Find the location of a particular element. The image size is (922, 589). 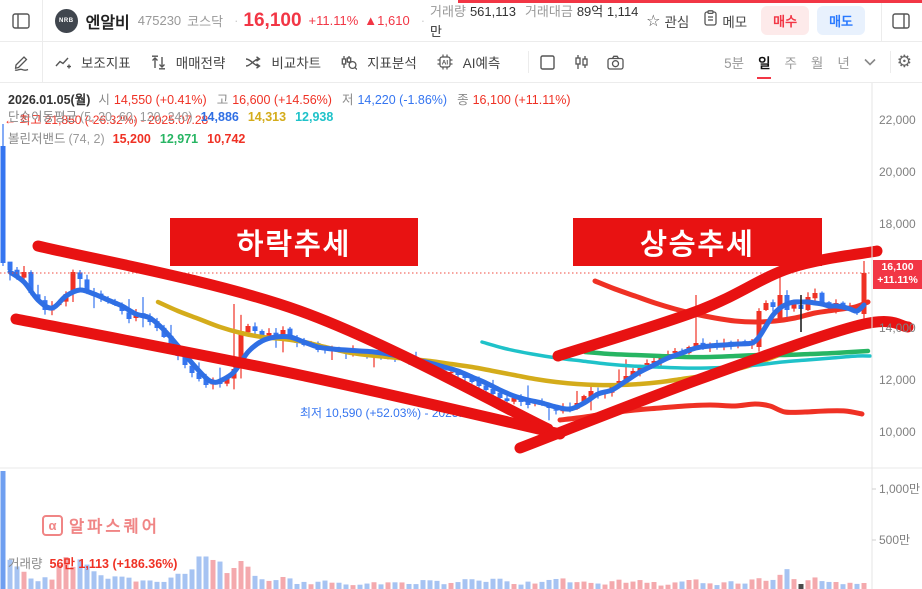

toolbar-item-label: 비교차트 is located at coordinates (296, 63).